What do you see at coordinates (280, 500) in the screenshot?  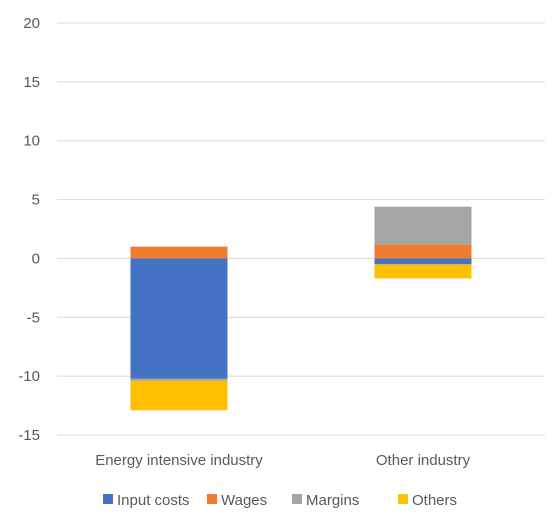 I see `legend: Input costs Wages Margins Others` at bounding box center [280, 500].